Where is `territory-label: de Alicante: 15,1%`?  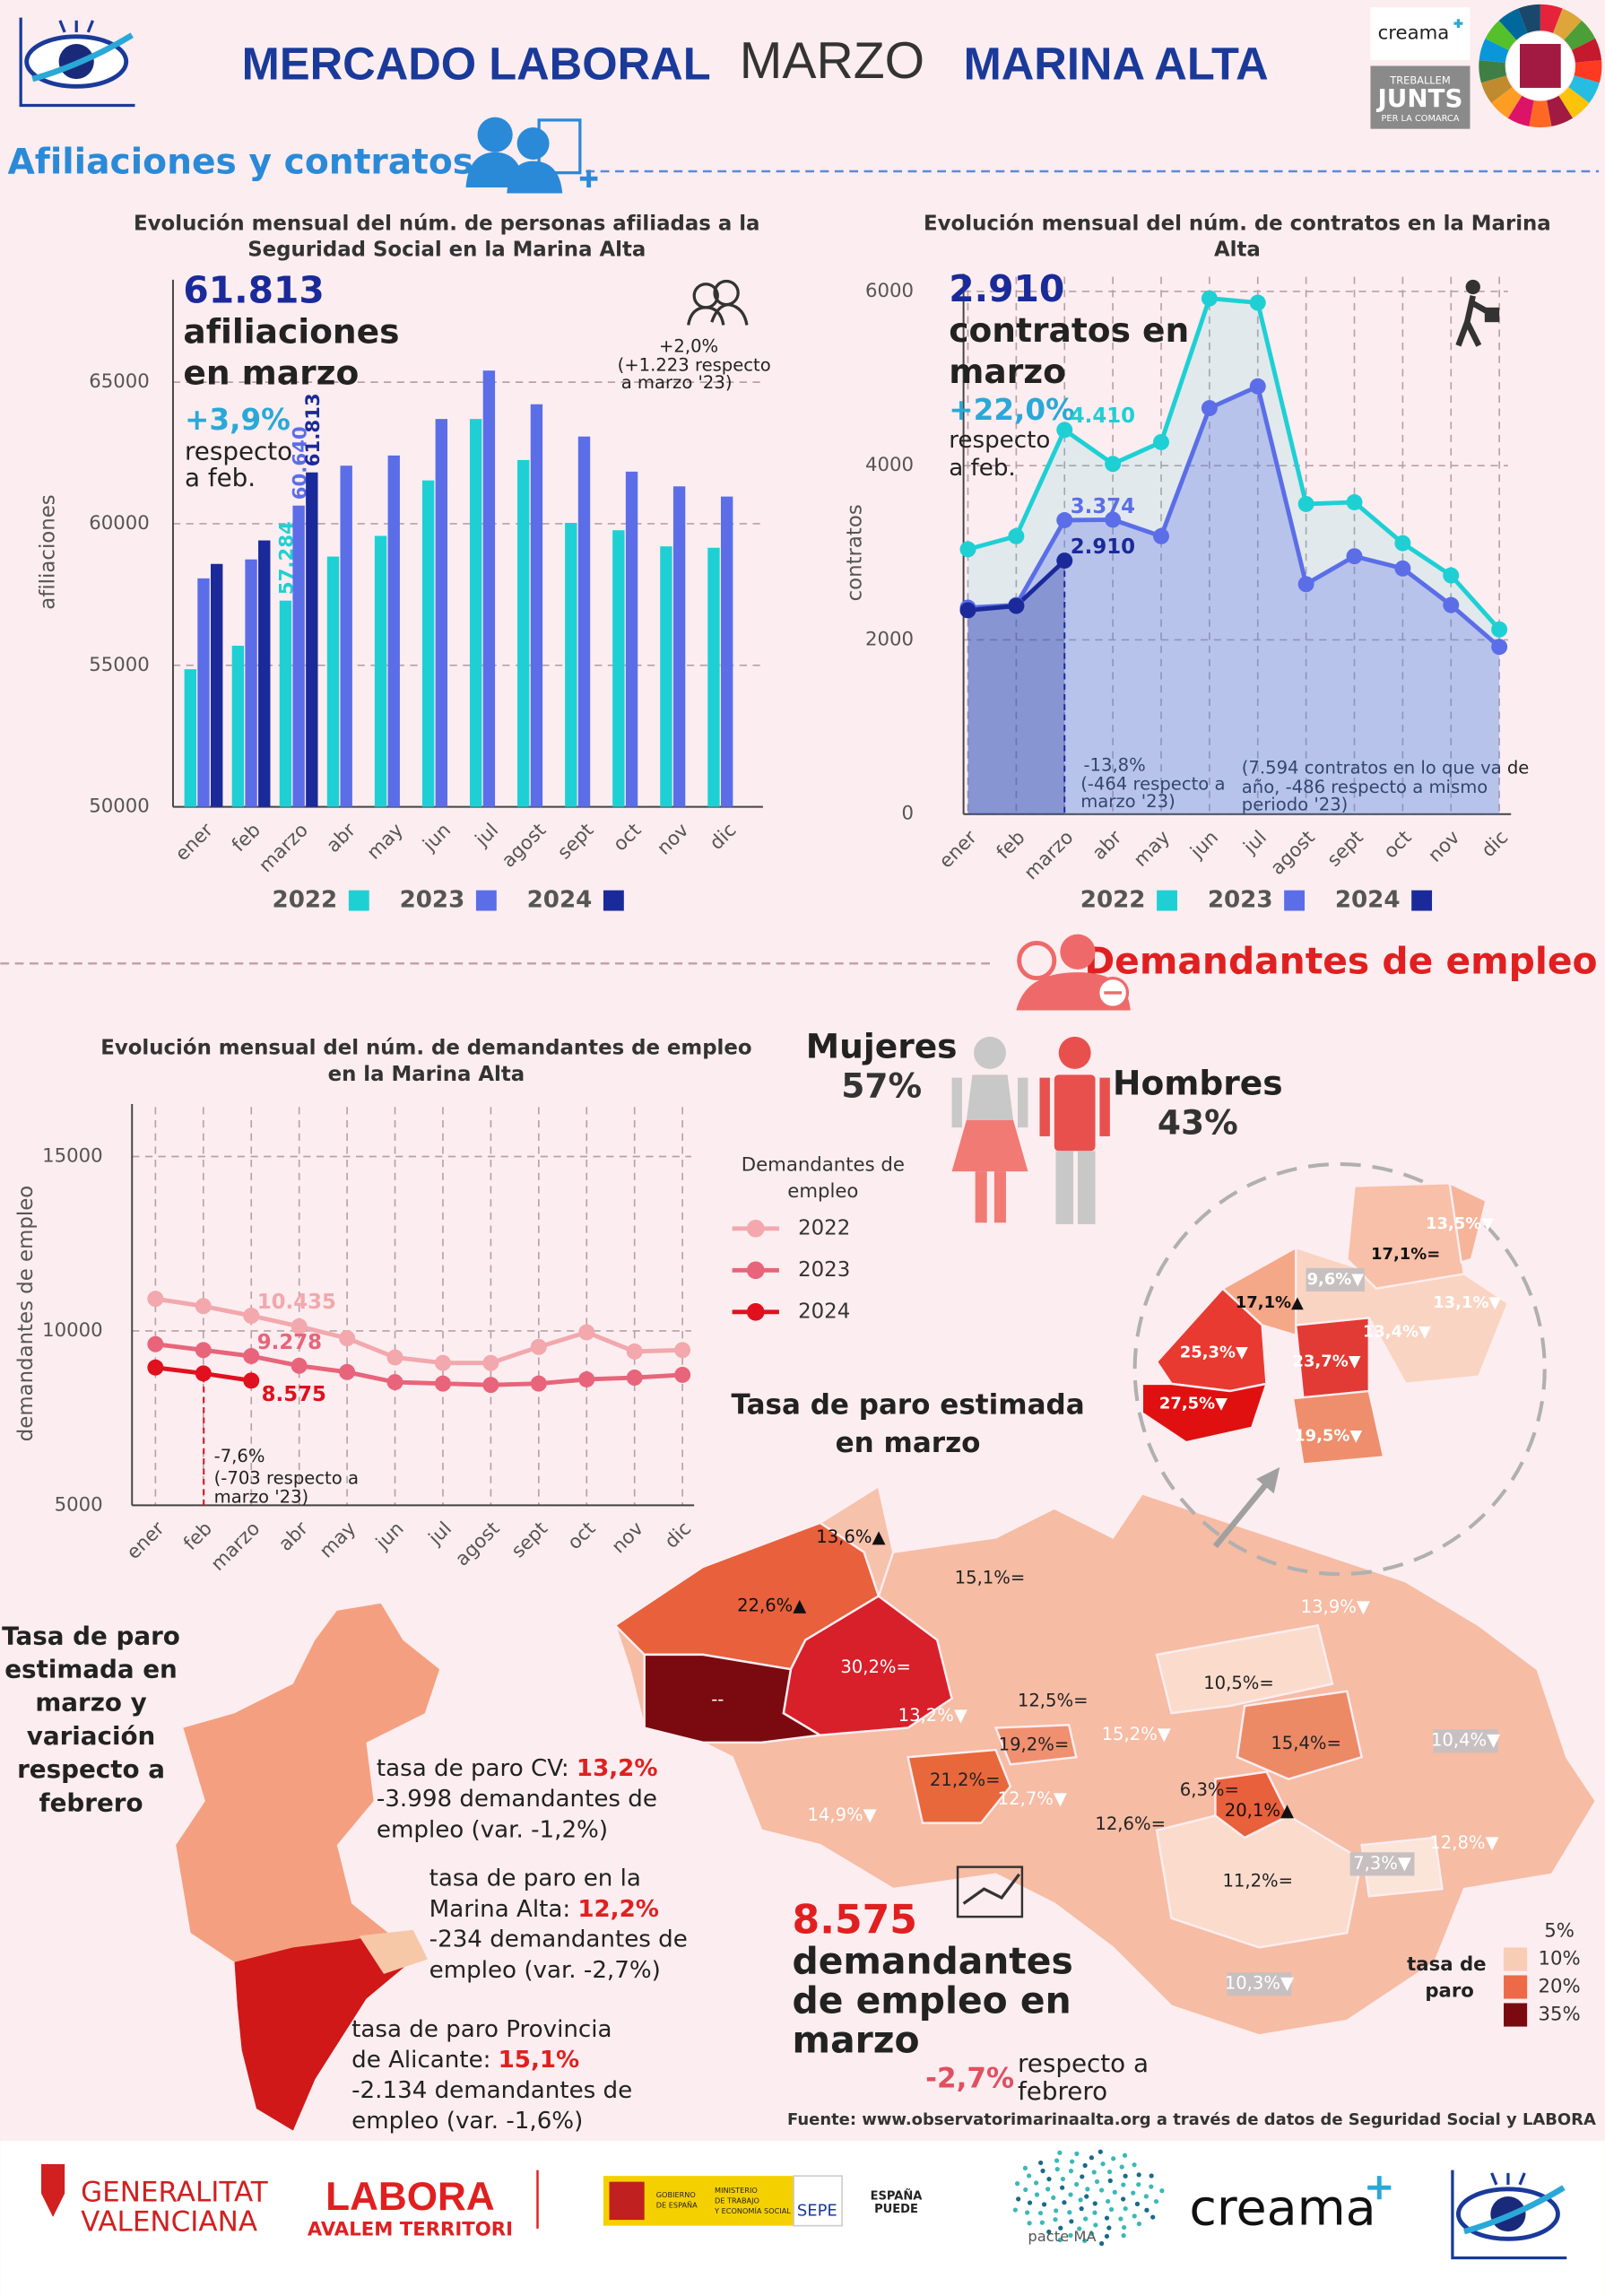 territory-label: de Alicante: 15,1% is located at coordinates (465, 2060).